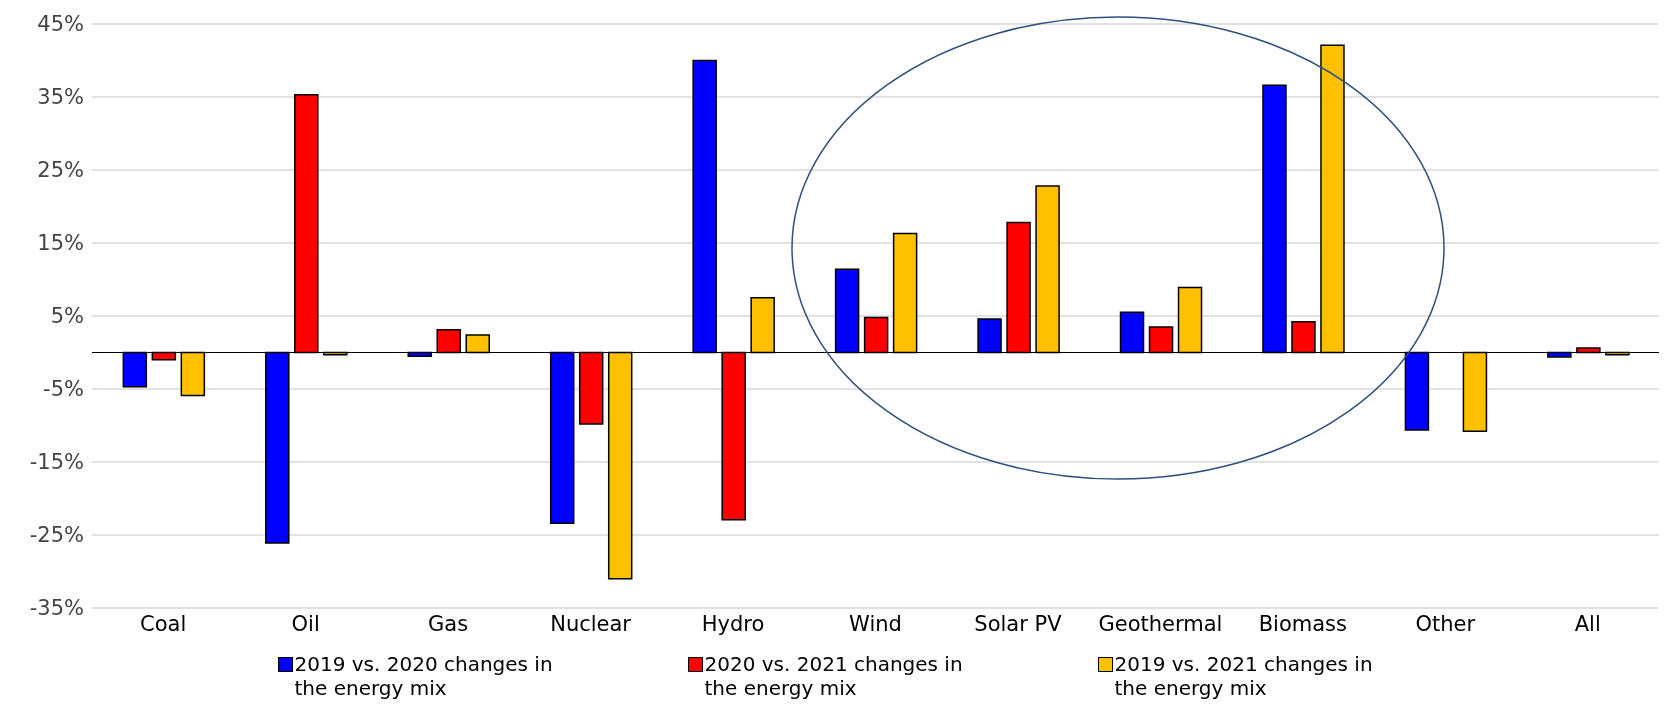 Image resolution: width=1675 pixels, height=722 pixels. I want to click on legend-label: 2020 vs. 2021 changes in the energy mix, so click(834, 676).